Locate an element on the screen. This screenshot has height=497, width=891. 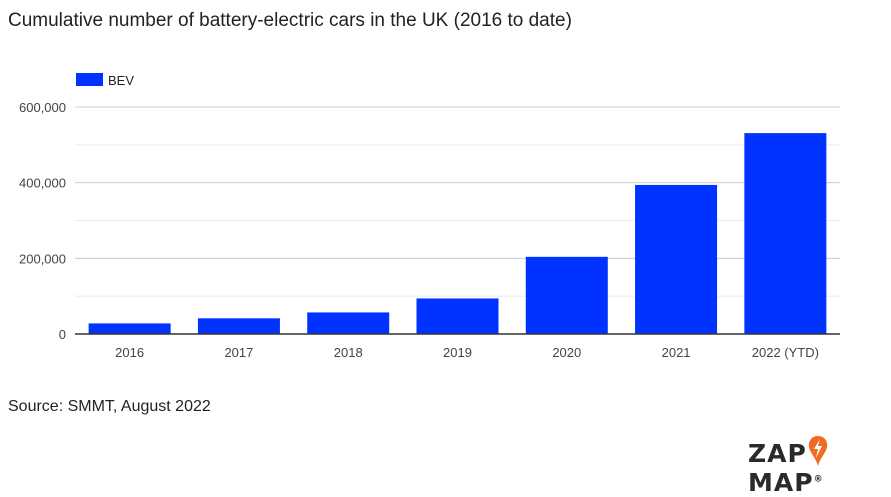
bar-2018 is located at coordinates (348, 323).